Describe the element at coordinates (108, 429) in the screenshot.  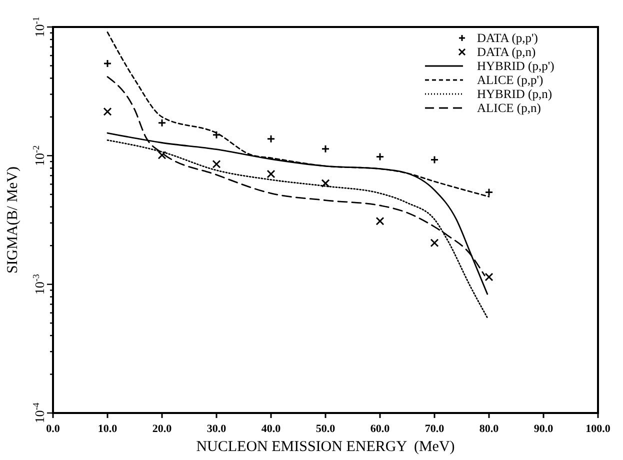
I see `x-tick-label: 10.0` at that location.